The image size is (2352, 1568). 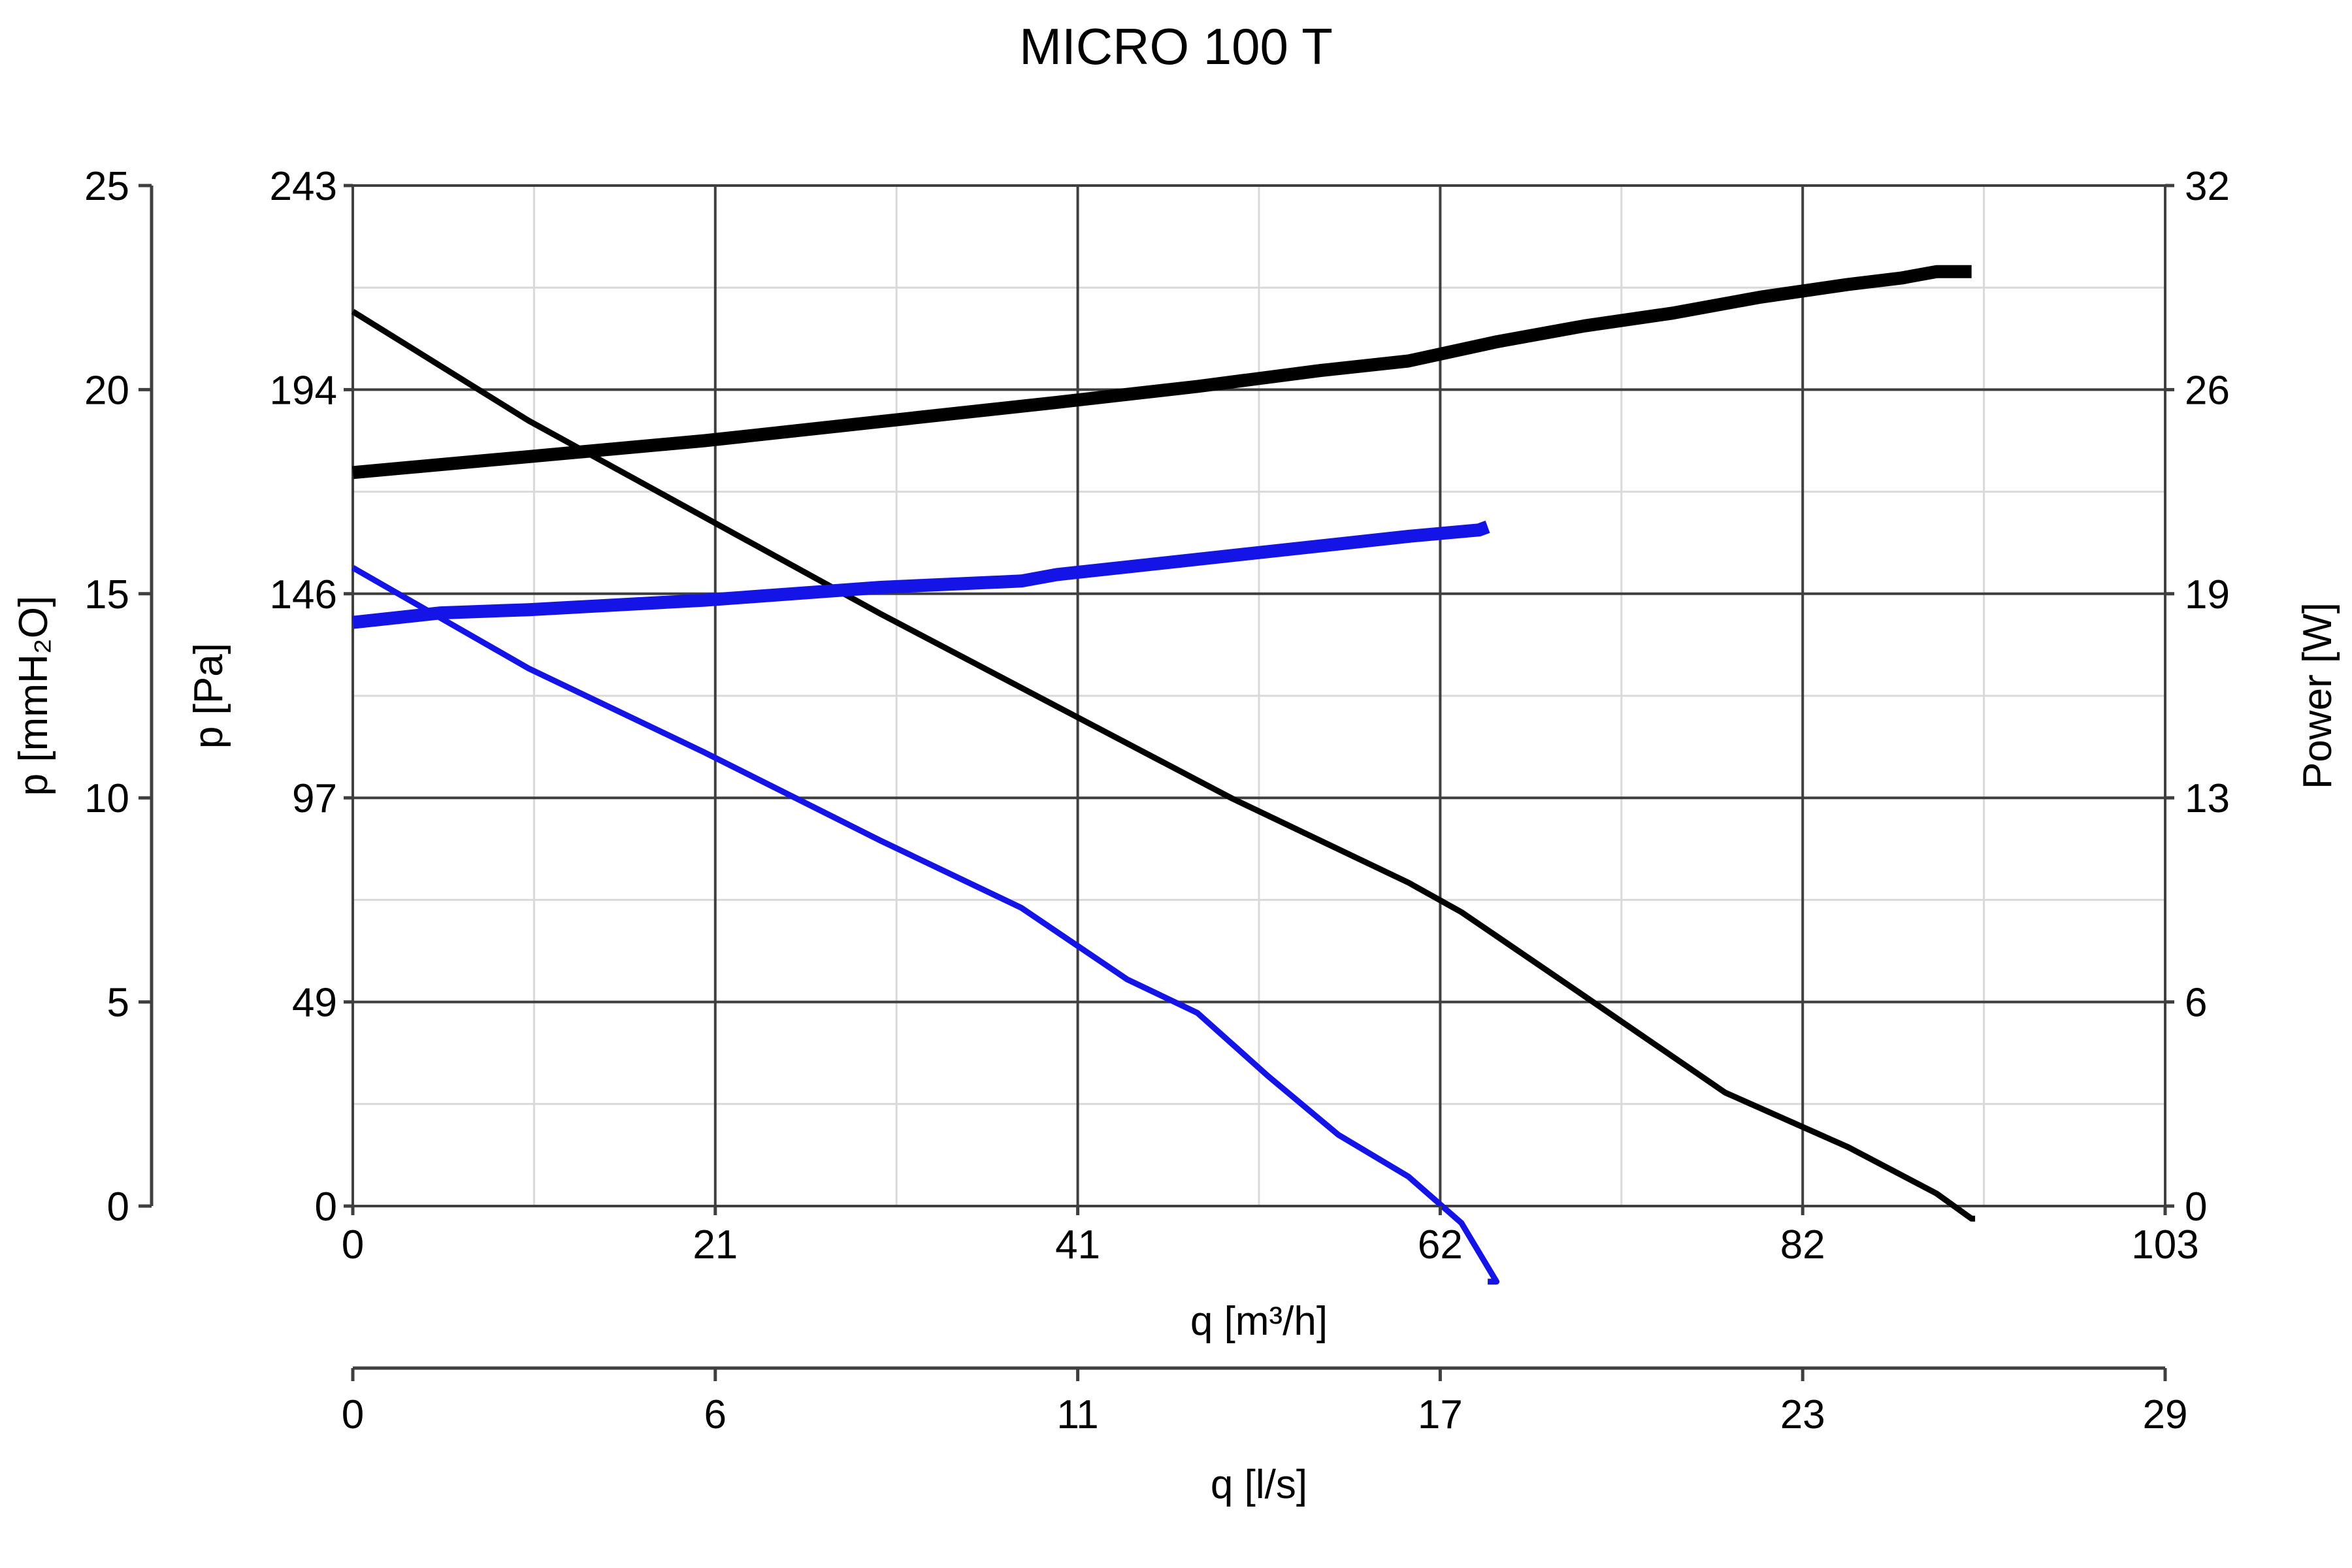 What do you see at coordinates (2207, 798) in the screenshot?
I see `y-power-tick-label: 13` at bounding box center [2207, 798].